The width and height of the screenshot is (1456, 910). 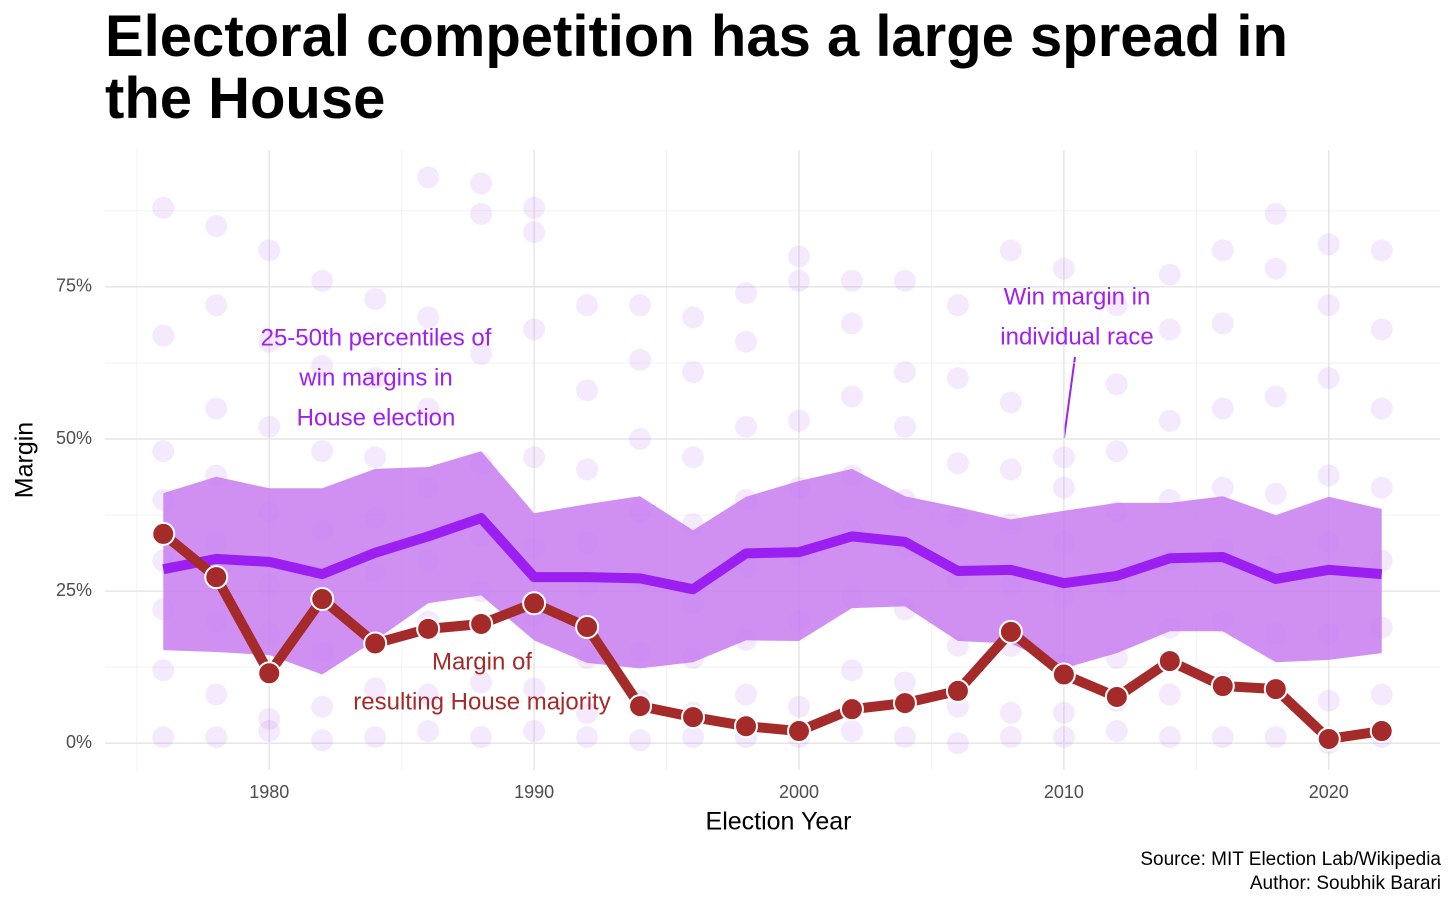 I want to click on annotation-arrow, so click(x=1069, y=397).